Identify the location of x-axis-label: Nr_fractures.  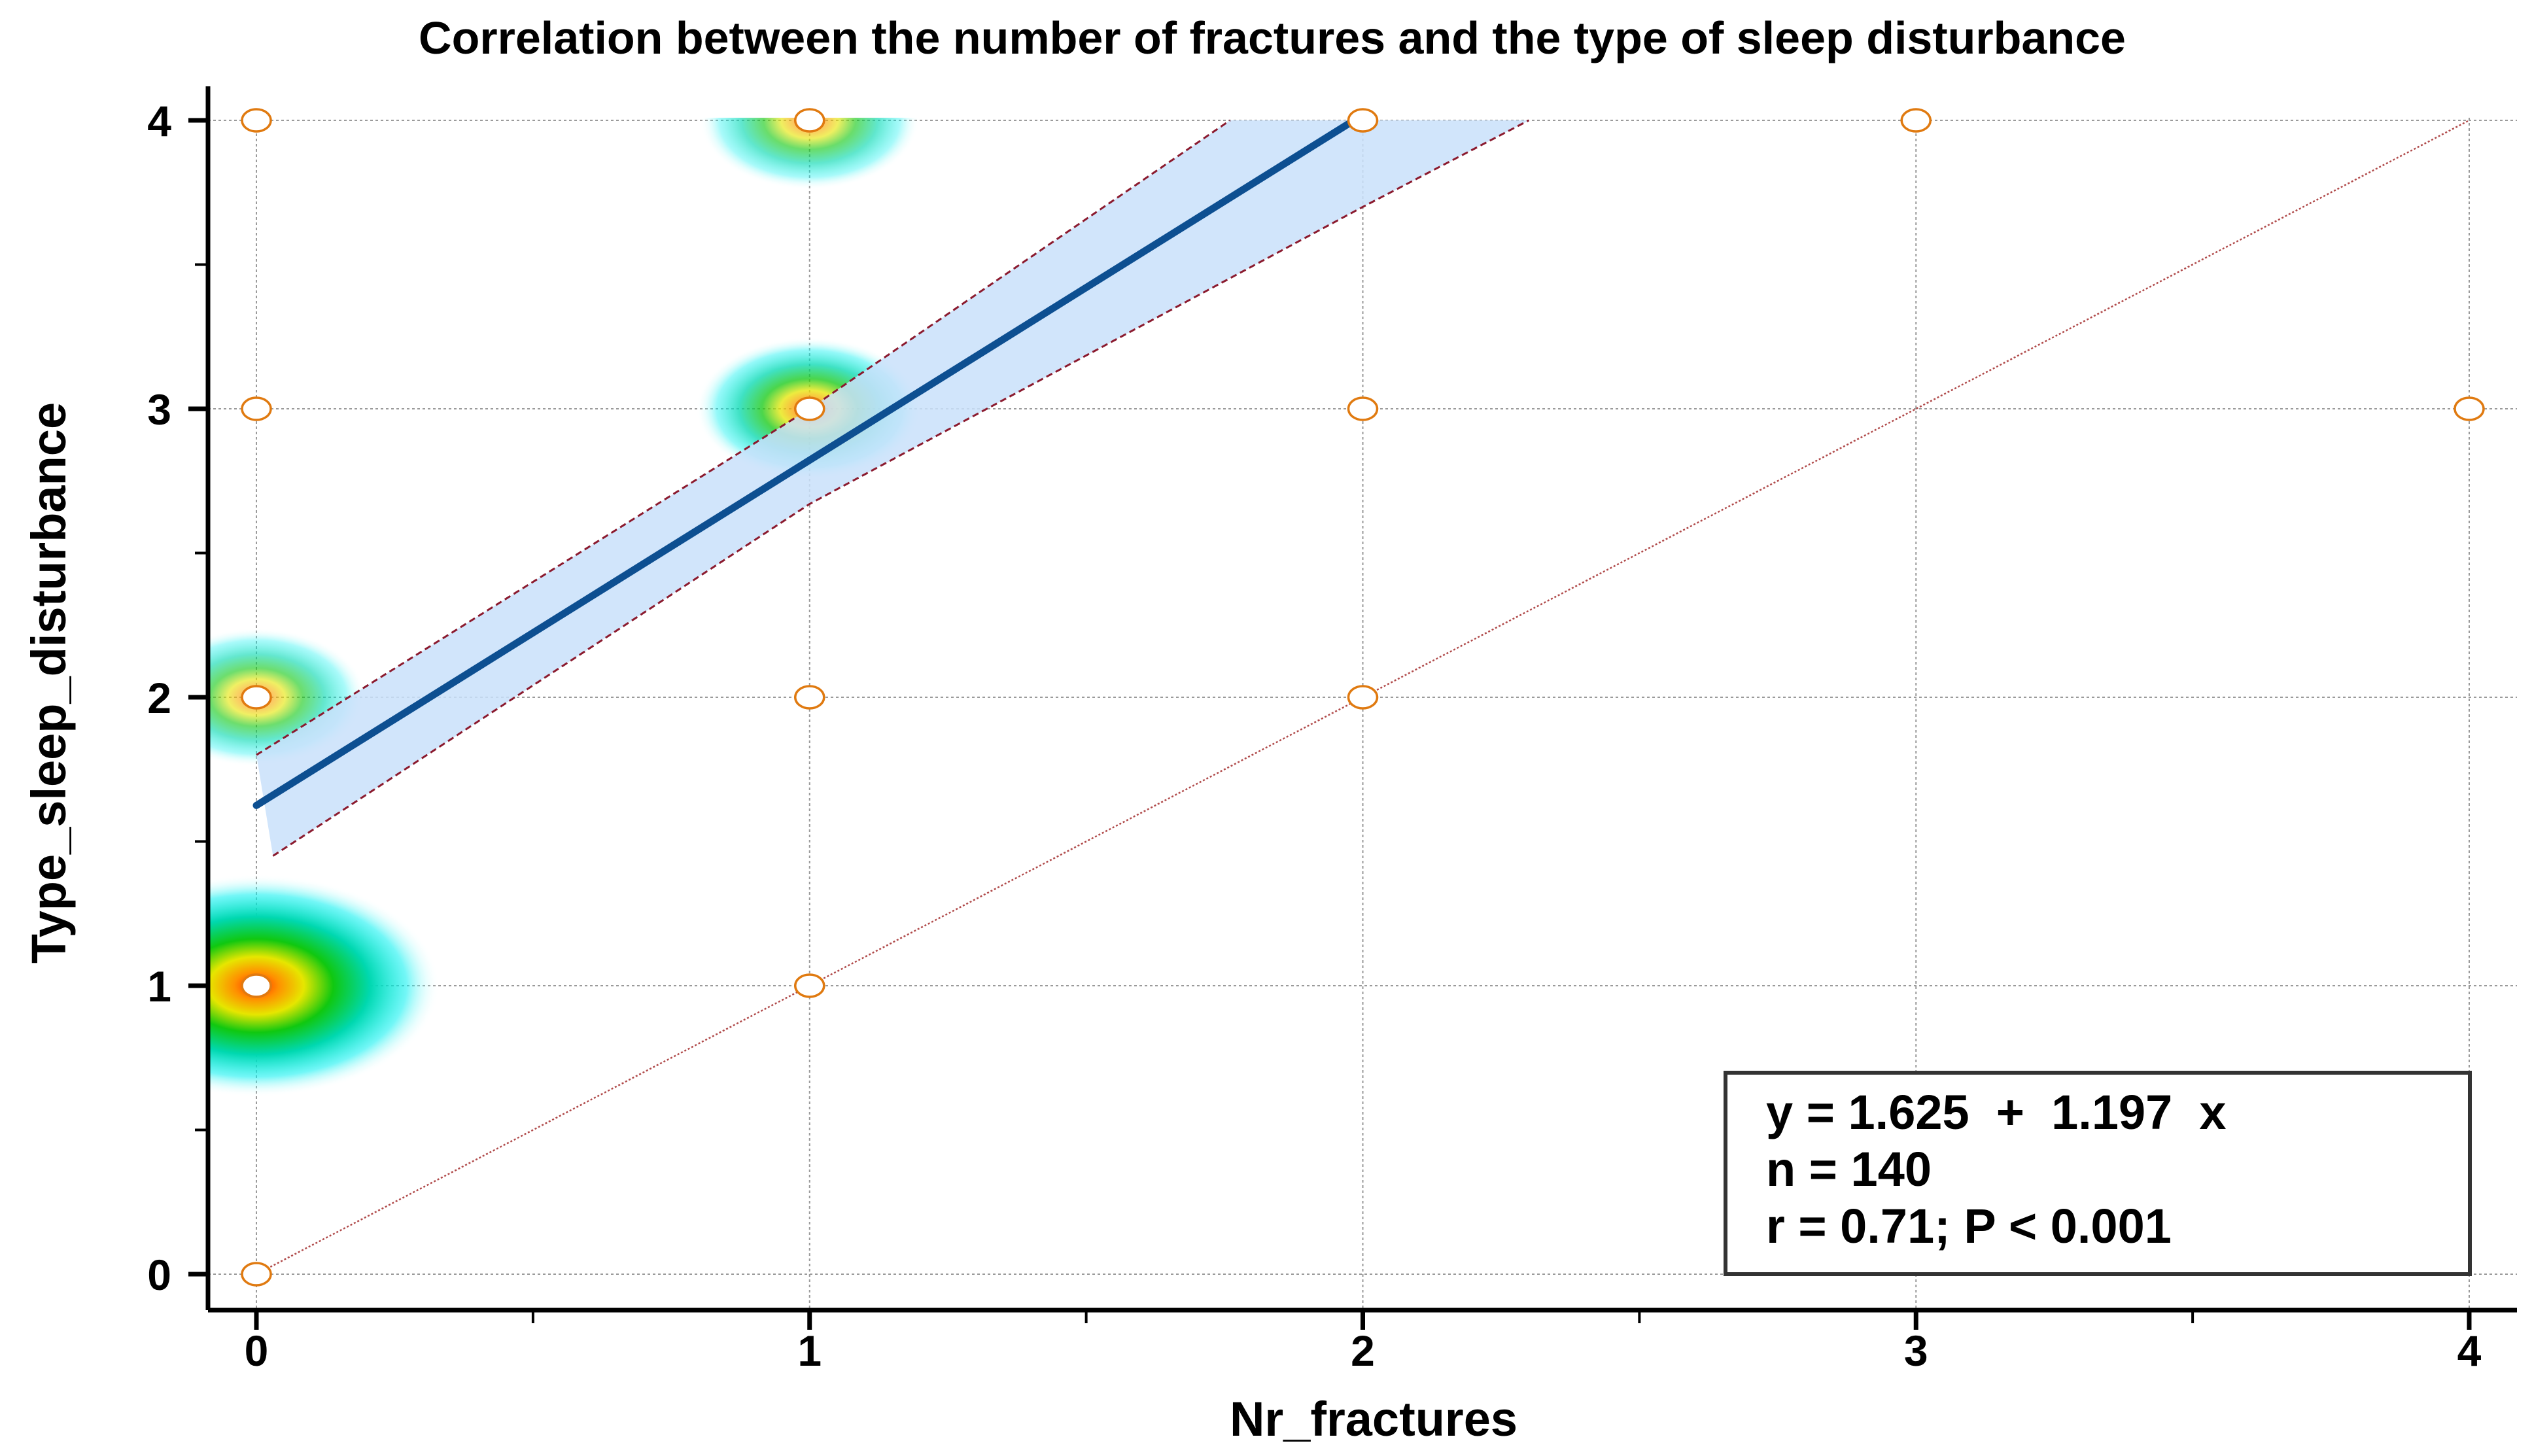
(1374, 1419).